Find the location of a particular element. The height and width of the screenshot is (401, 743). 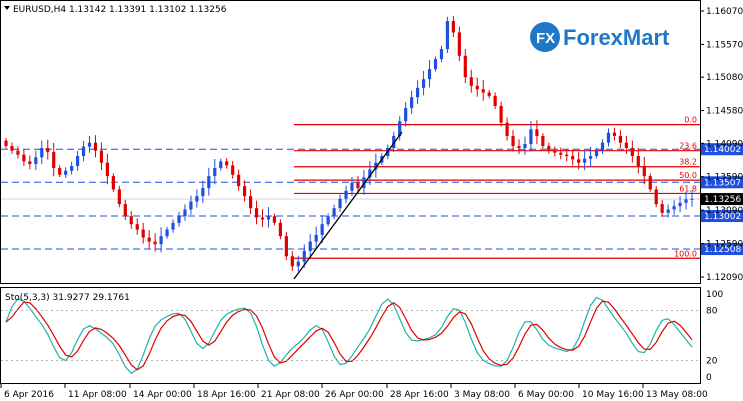

fib-label: 38.2 is located at coordinates (688, 162).